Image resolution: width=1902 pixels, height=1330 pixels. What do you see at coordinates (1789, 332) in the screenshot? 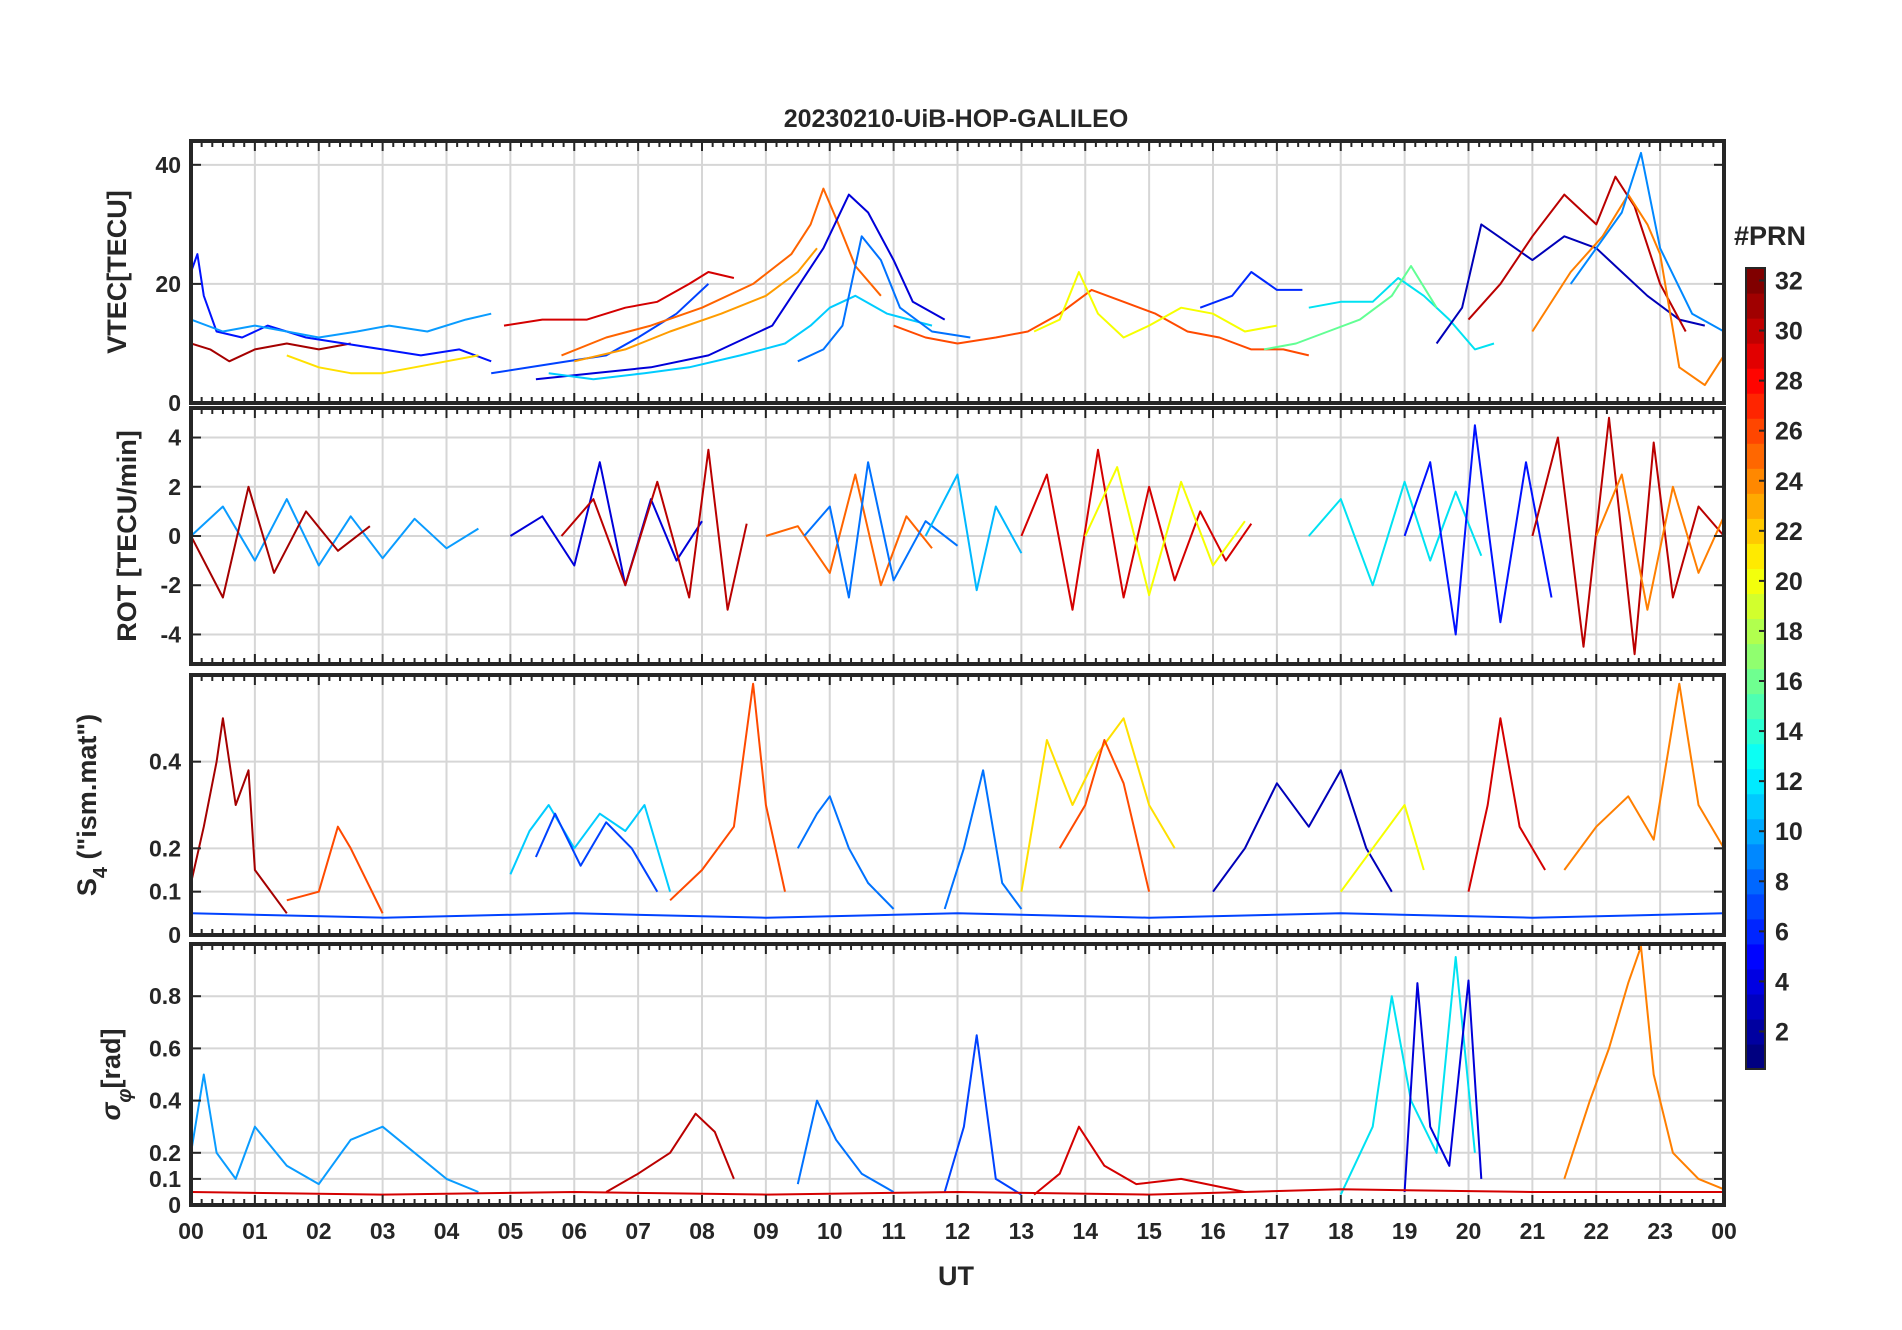
I see `colorbar-tick-label: 30` at bounding box center [1789, 332].